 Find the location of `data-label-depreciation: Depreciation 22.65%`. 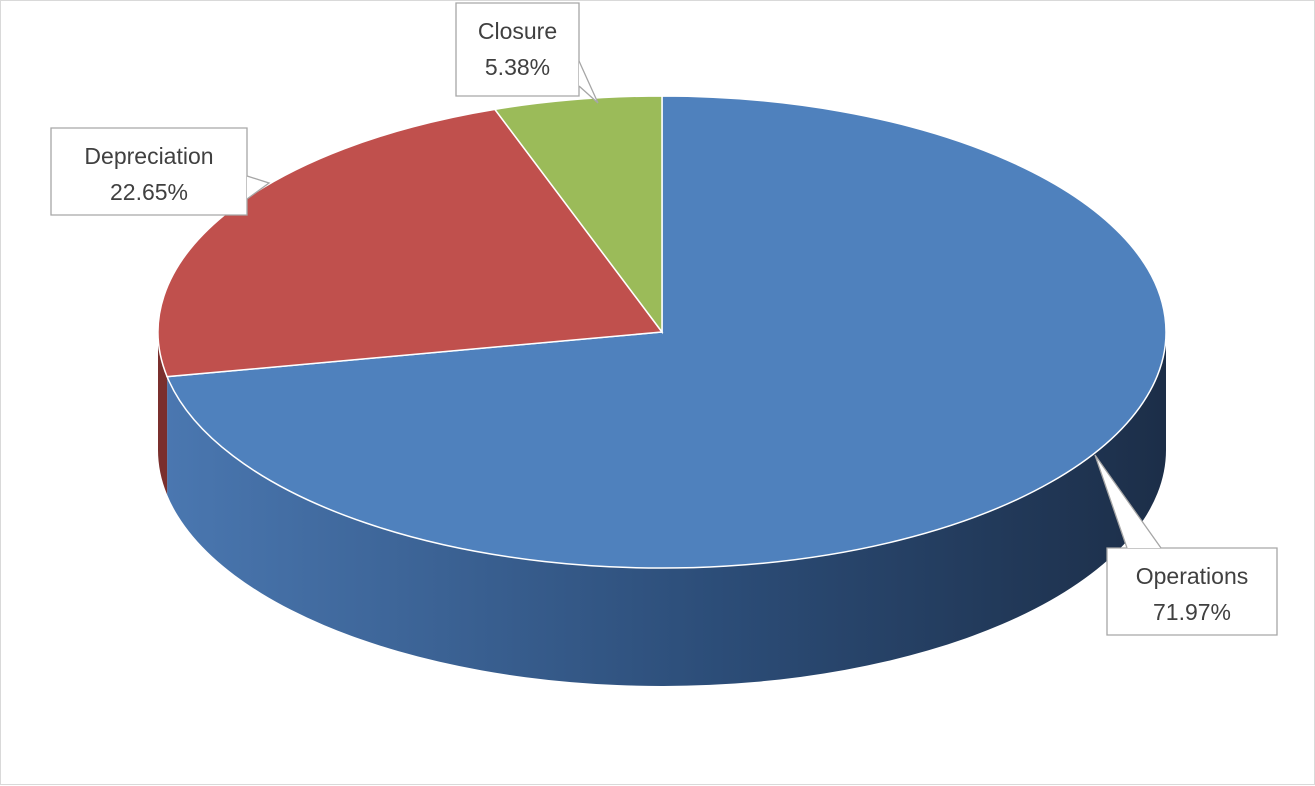

data-label-depreciation: Depreciation 22.65% is located at coordinates (160, 171).